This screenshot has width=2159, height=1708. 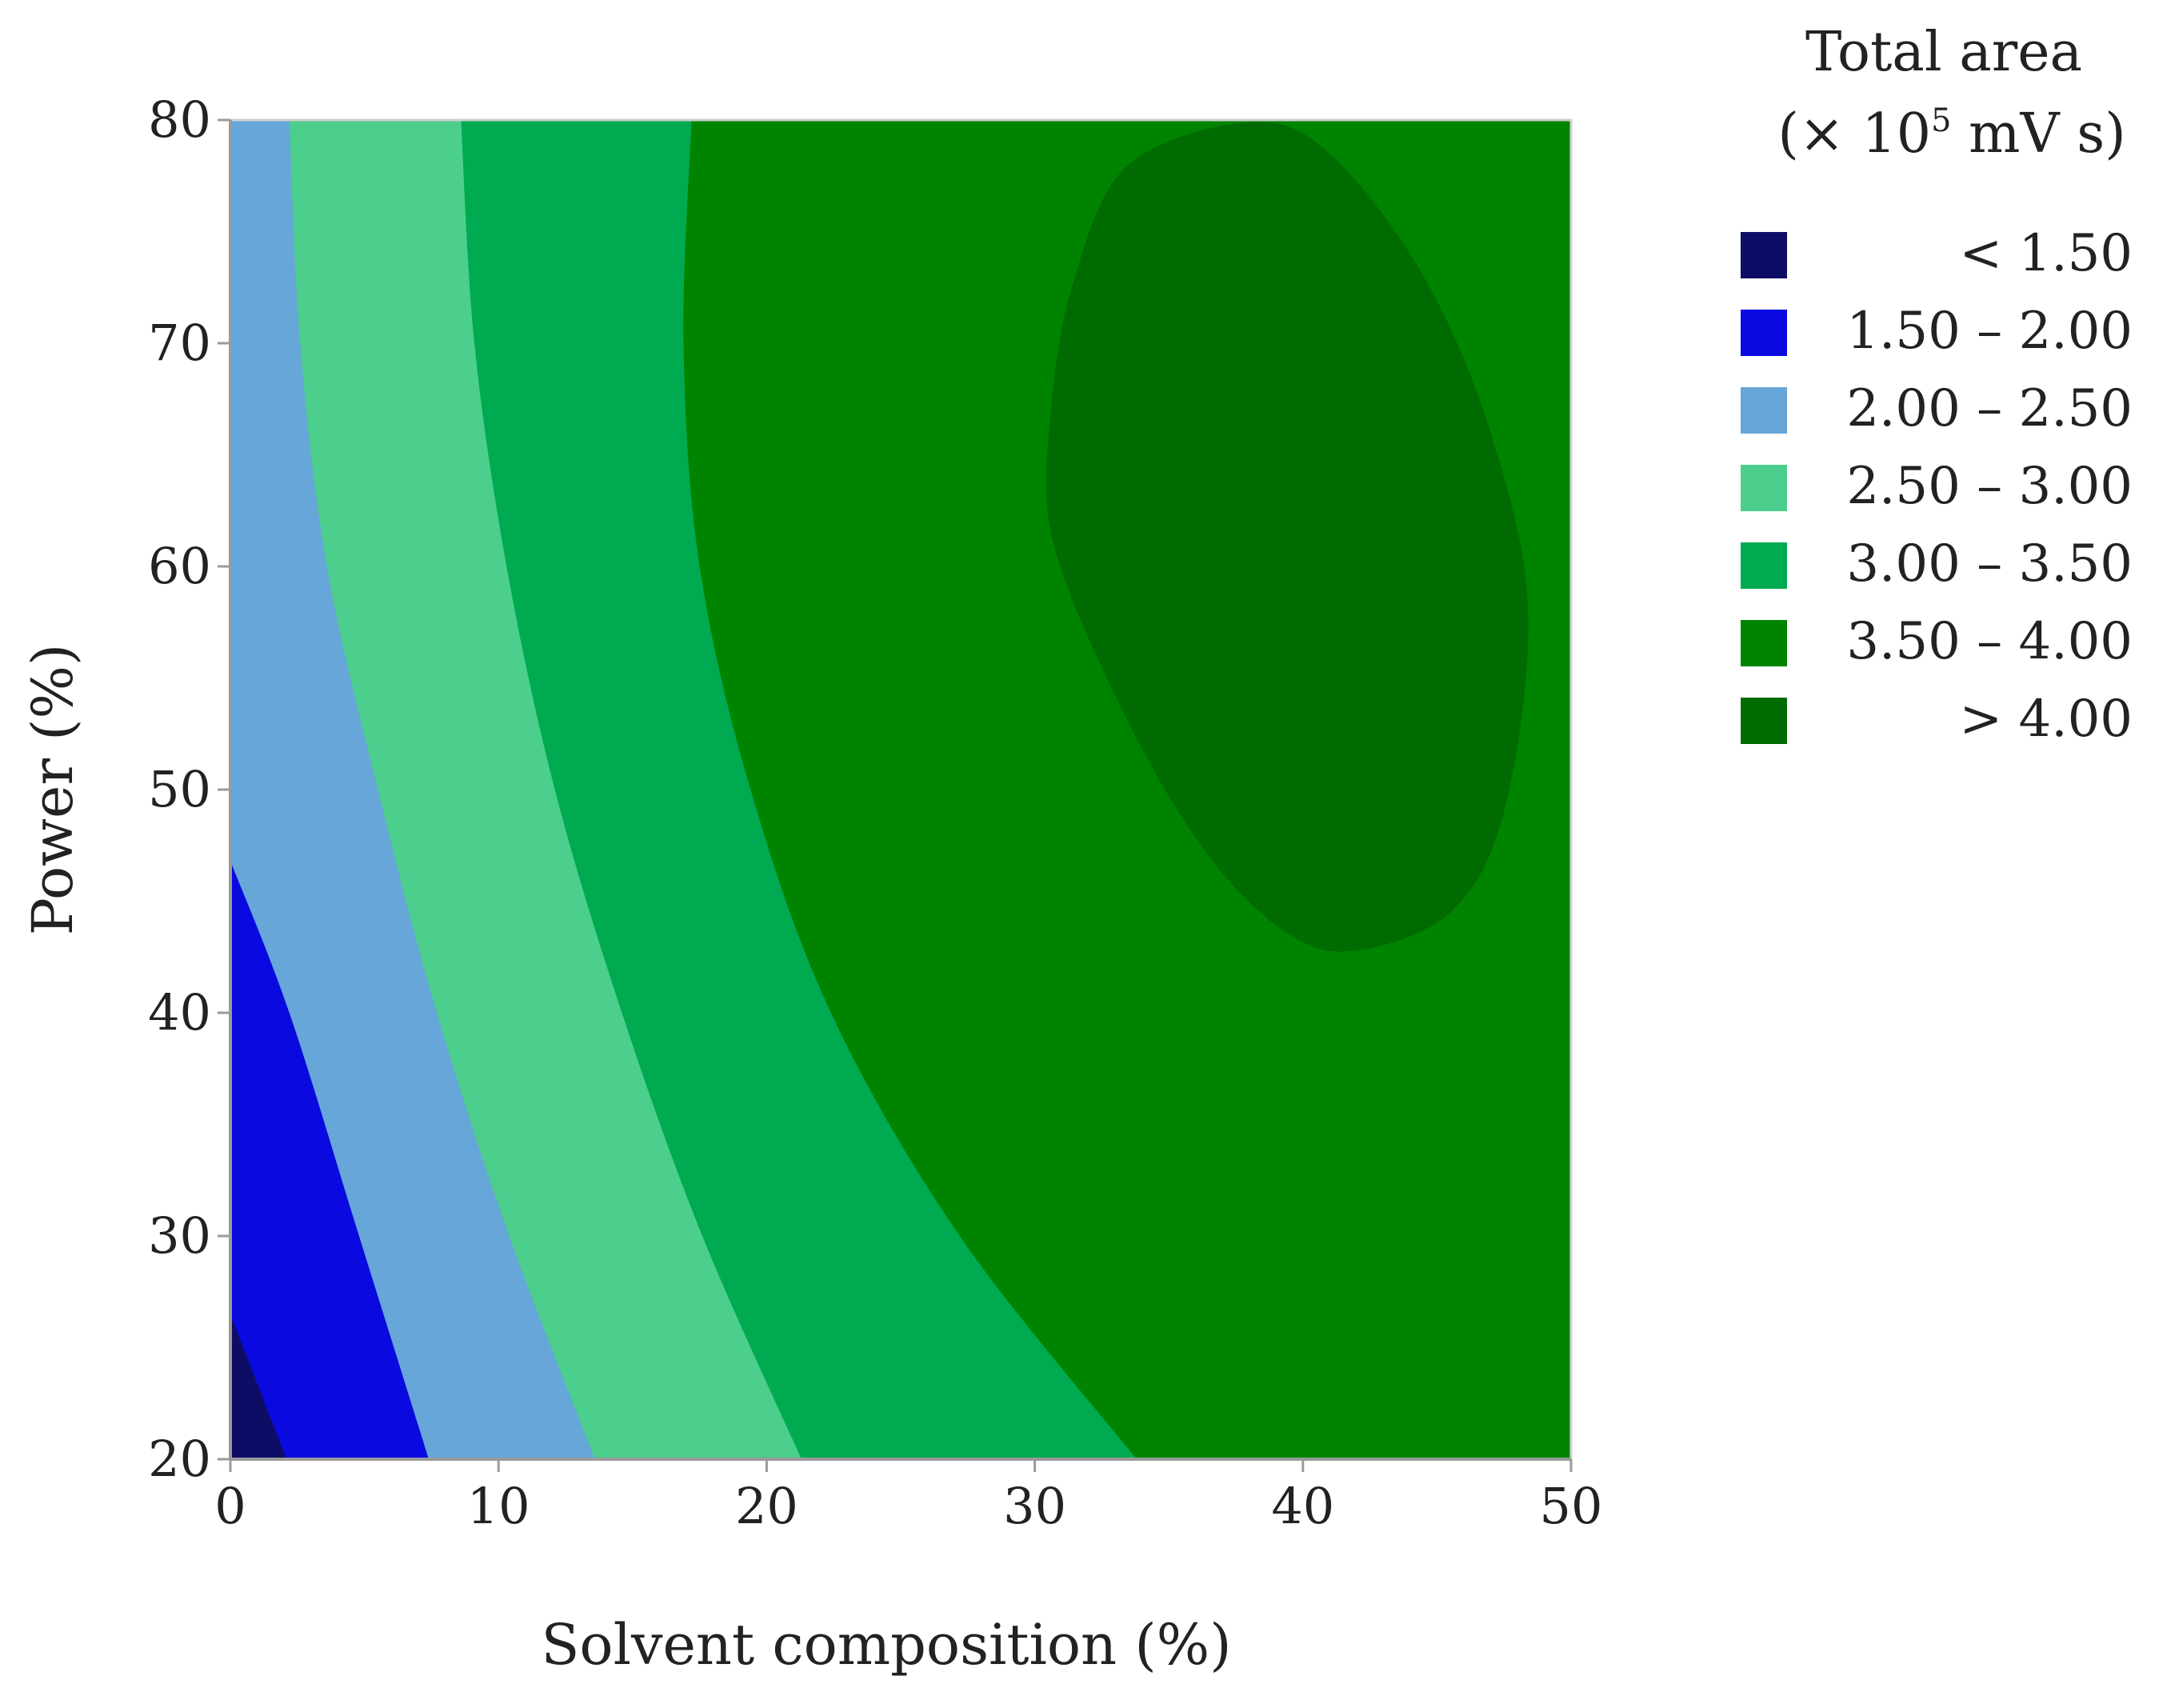 I want to click on x-tick-label: 30, so click(x=1034, y=1506).